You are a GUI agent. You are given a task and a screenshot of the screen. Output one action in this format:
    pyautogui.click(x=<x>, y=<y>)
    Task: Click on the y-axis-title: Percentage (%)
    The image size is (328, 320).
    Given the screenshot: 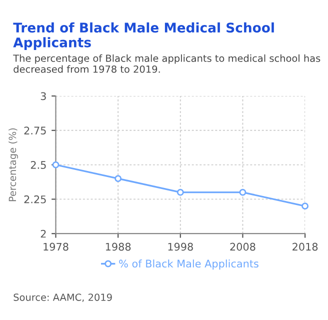 What is the action you would take?
    pyautogui.click(x=13, y=165)
    